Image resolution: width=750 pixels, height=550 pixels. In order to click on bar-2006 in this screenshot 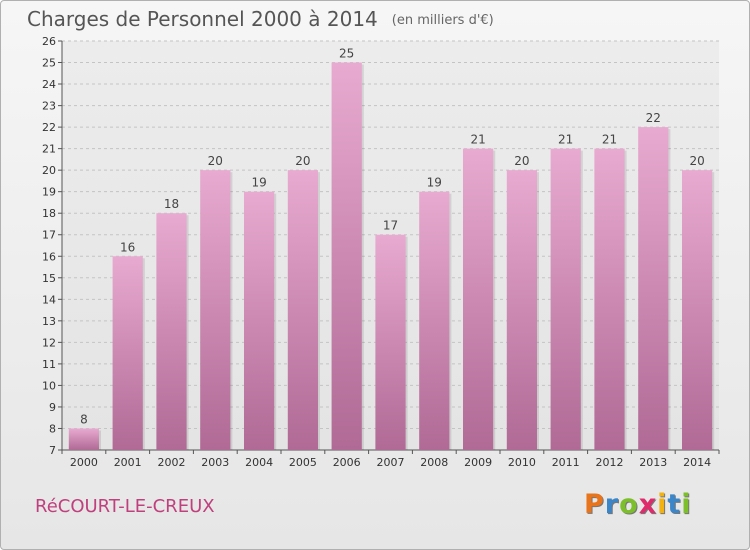, I will do `click(346, 256)`.